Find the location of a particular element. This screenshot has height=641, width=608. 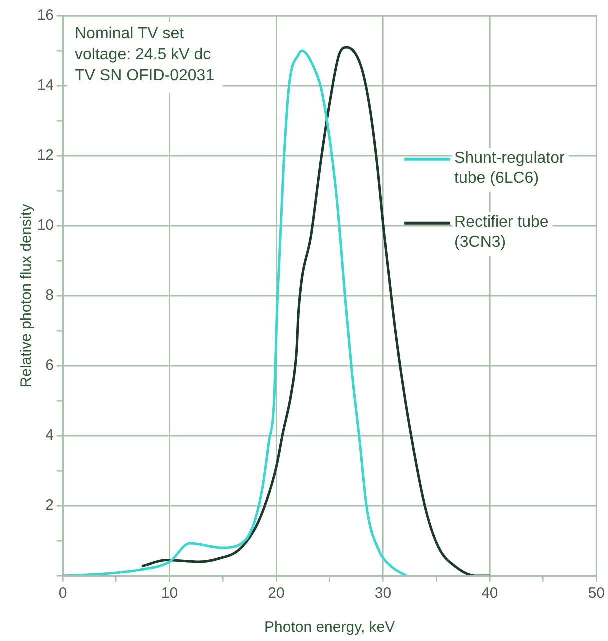

x-tick-label: 20 is located at coordinates (276, 593).